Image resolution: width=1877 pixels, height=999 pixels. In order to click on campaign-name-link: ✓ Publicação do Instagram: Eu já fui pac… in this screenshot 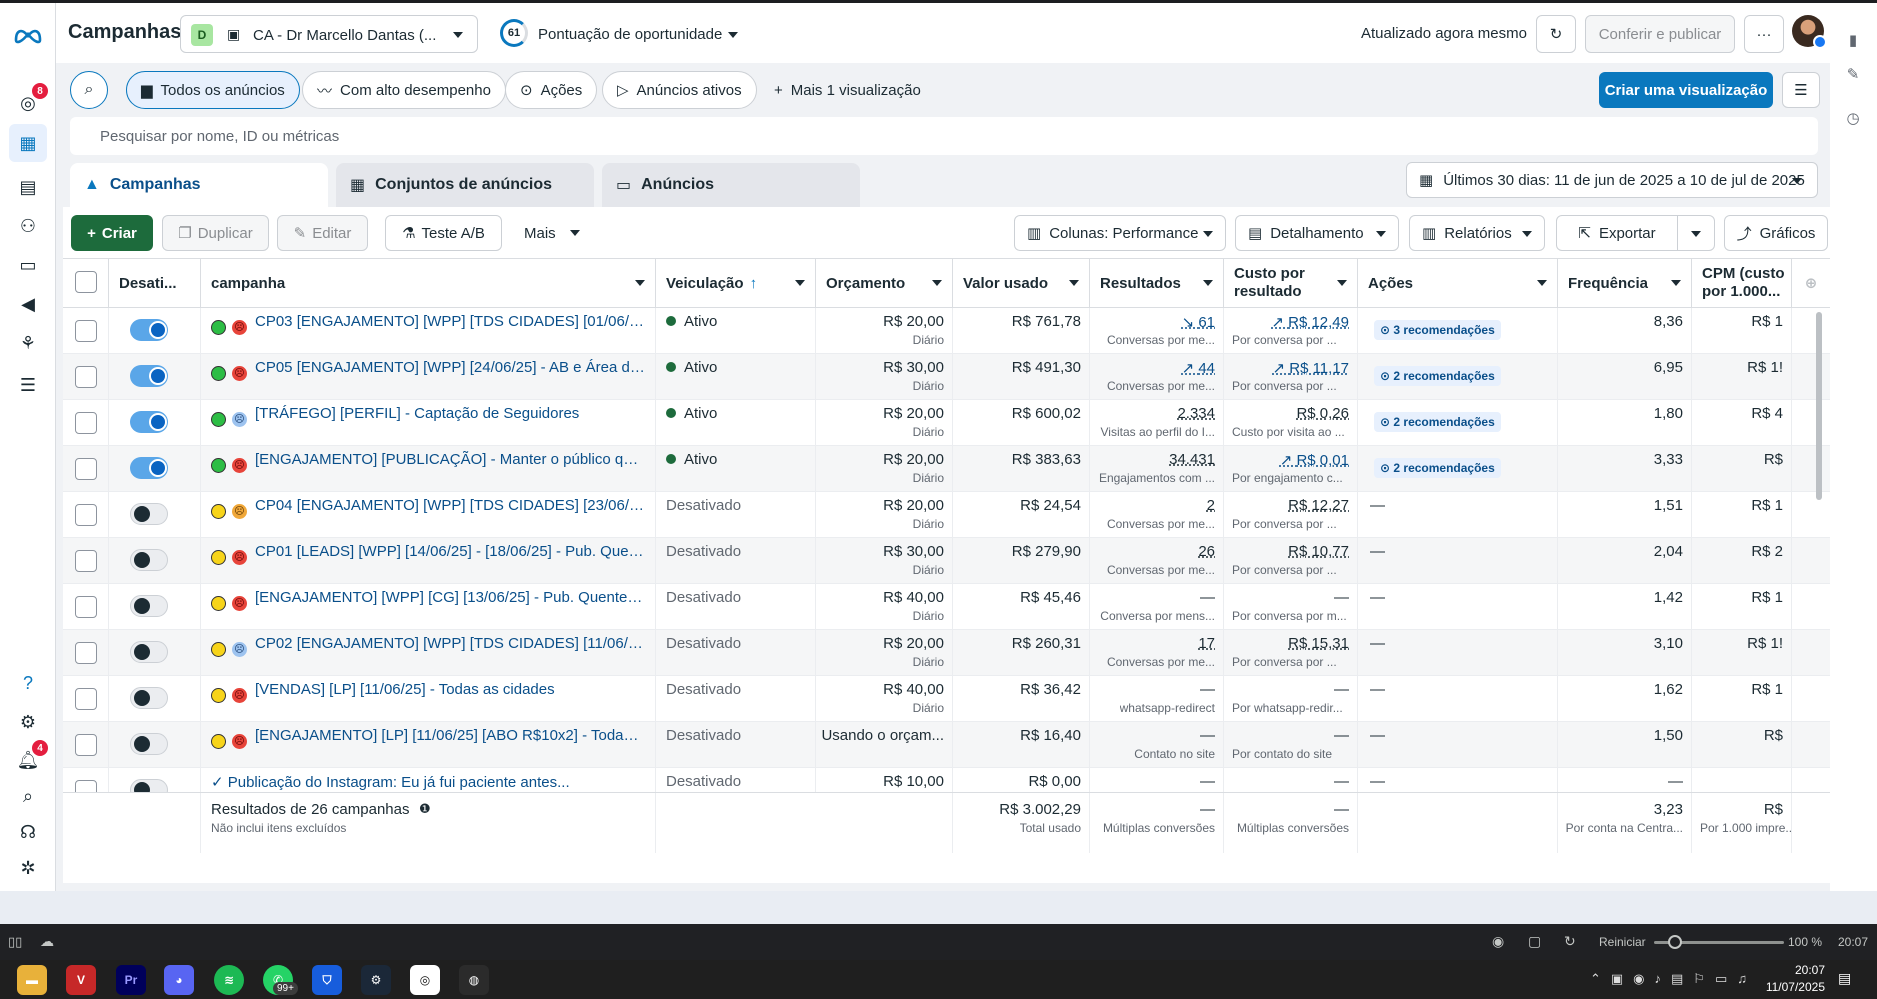, I will do `click(390, 782)`.